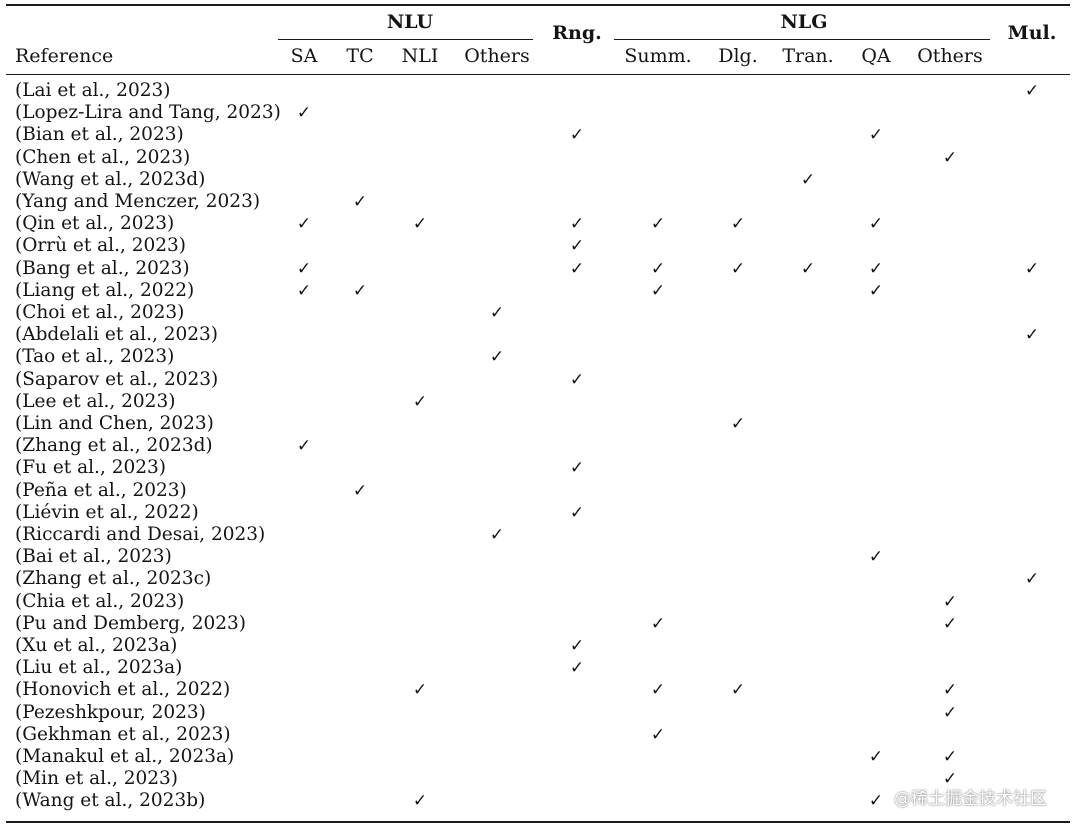 The width and height of the screenshot is (1080, 829). Describe the element at coordinates (304, 56) in the screenshot. I see `column-header-sa: SA` at that location.